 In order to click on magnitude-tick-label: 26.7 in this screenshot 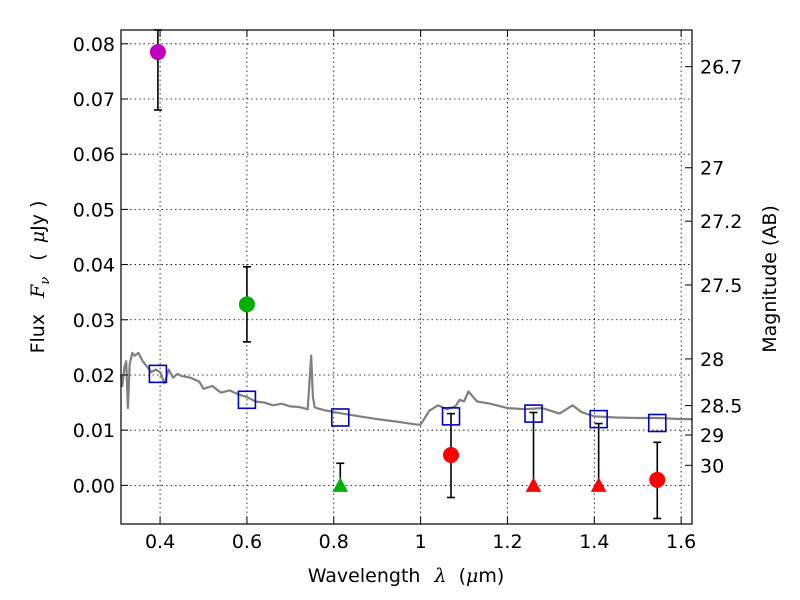, I will do `click(721, 68)`.